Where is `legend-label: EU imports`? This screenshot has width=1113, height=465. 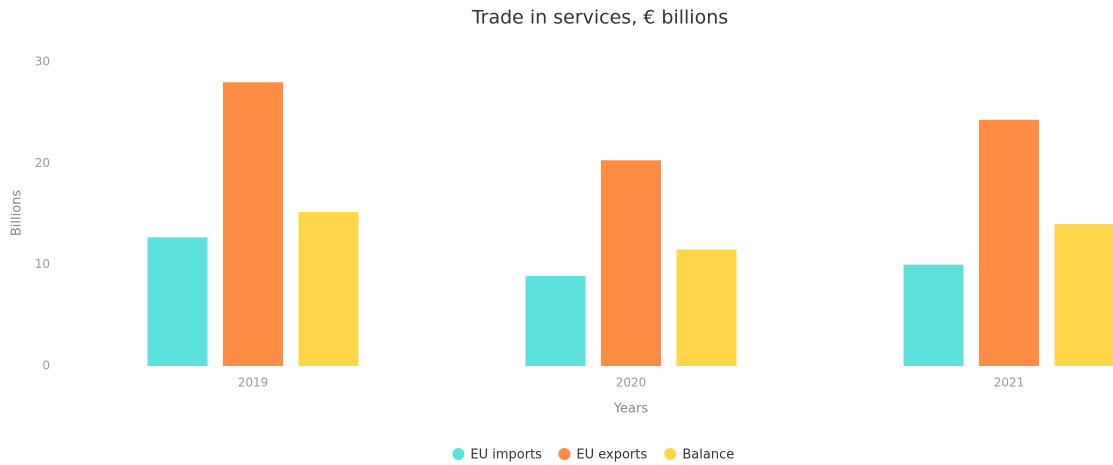
legend-label: EU imports is located at coordinates (506, 455).